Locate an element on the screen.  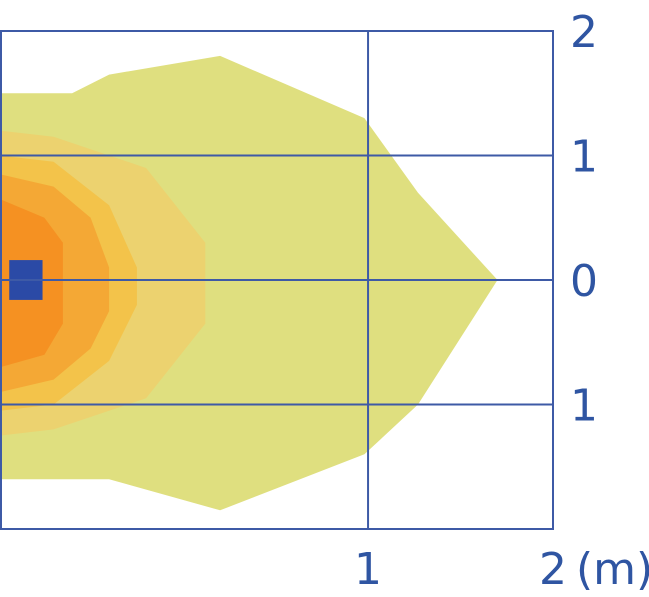
x-tick-label: 2 is located at coordinates (553, 569).